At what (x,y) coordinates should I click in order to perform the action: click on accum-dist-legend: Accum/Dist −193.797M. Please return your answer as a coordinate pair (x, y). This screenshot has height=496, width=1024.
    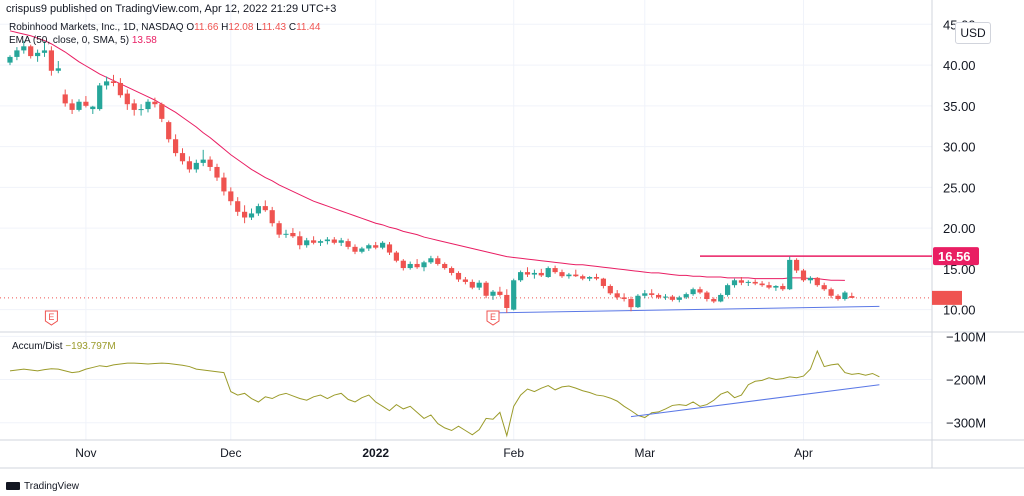
    Looking at the image, I should click on (64, 346).